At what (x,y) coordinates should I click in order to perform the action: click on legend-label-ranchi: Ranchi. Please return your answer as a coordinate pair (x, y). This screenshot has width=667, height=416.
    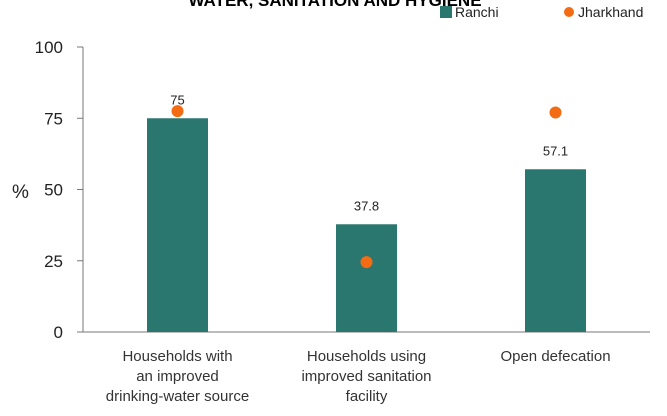
    Looking at the image, I should click on (477, 12).